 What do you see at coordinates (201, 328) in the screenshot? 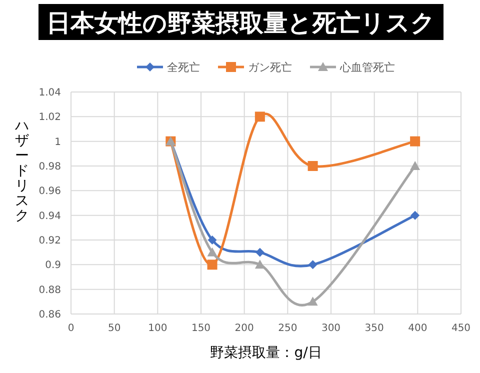
I see `x-tick-label: 150` at bounding box center [201, 328].